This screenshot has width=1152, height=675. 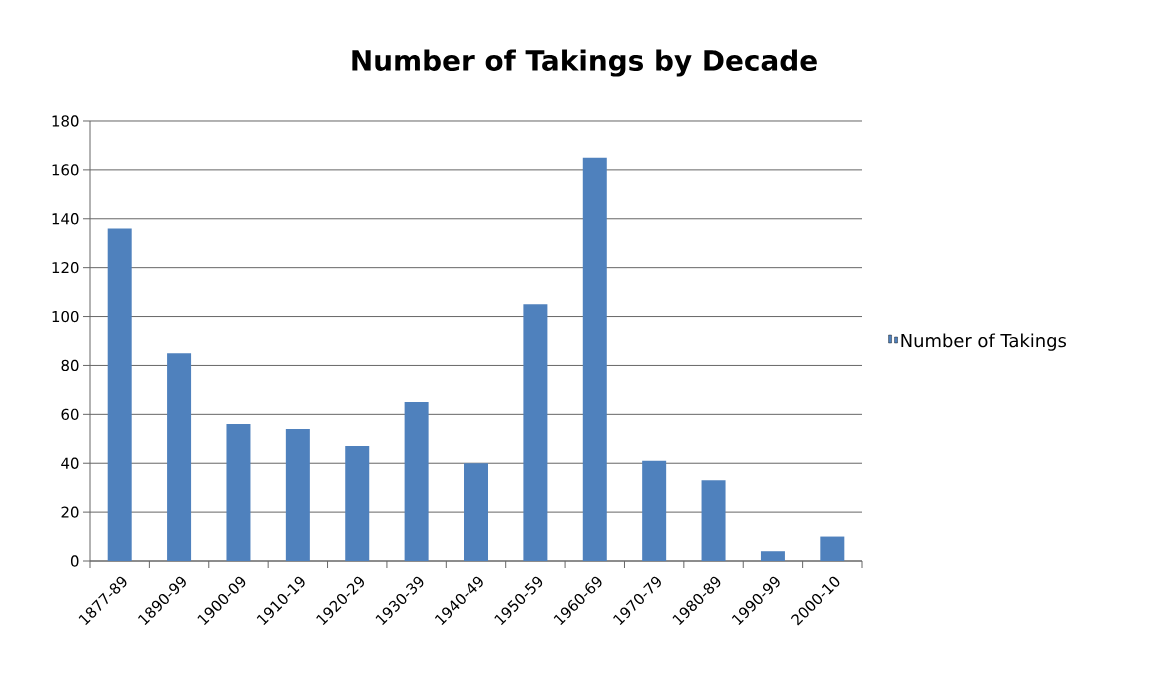 What do you see at coordinates (65, 121) in the screenshot?
I see `y-tick-label: 180` at bounding box center [65, 121].